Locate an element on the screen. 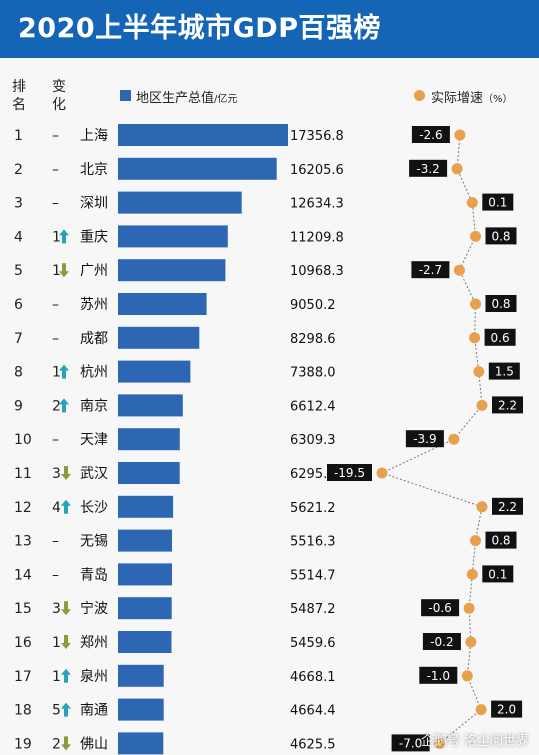 The image size is (539, 755). growth-legend: 实际增速（%） is located at coordinates (472, 96).